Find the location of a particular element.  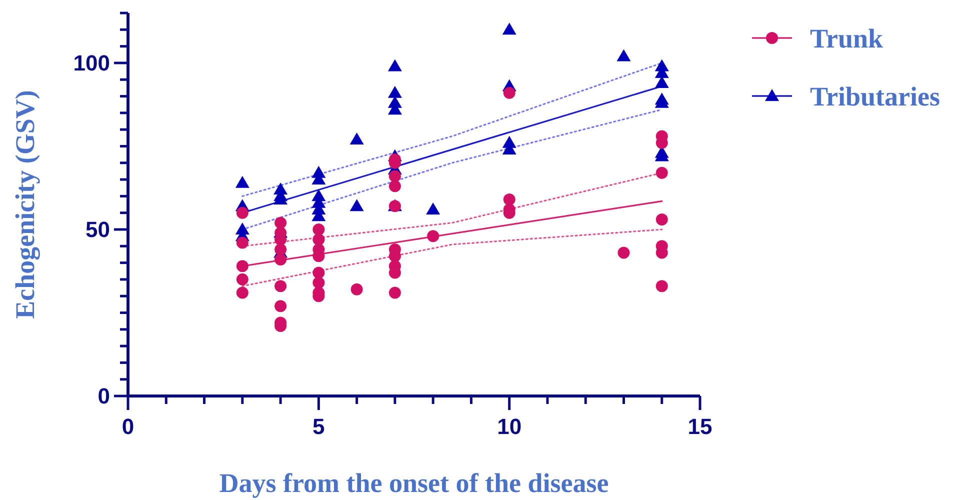

x-tick-label: 10 is located at coordinates (509, 426).